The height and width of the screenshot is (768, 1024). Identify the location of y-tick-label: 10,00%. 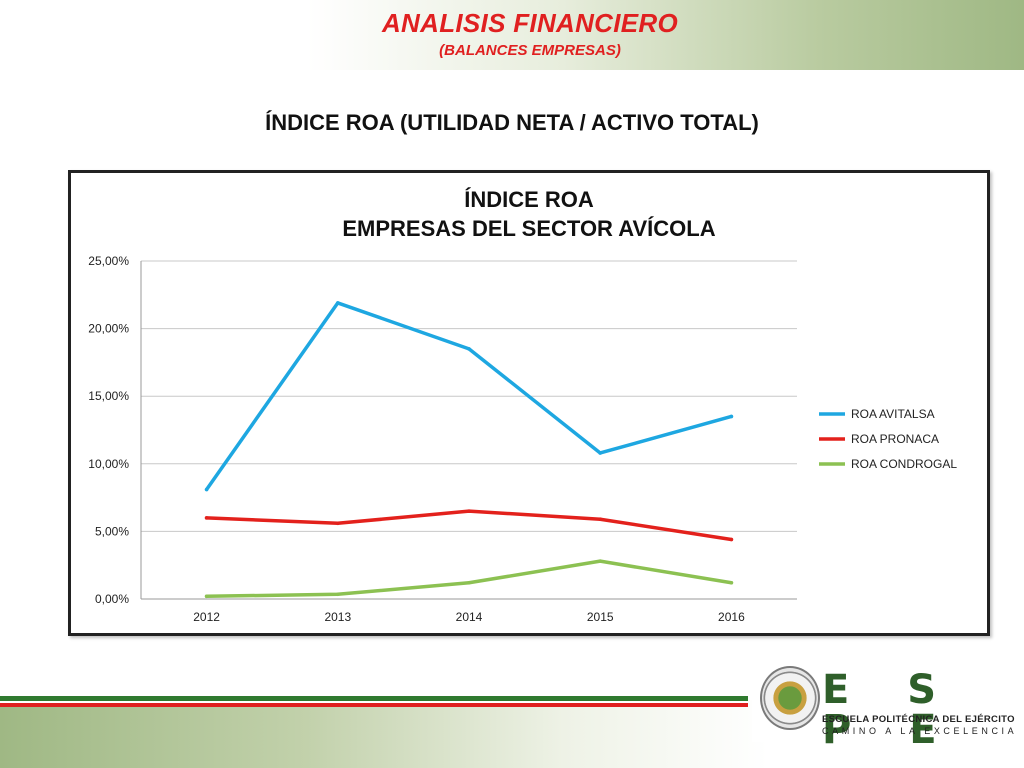
(108, 464).